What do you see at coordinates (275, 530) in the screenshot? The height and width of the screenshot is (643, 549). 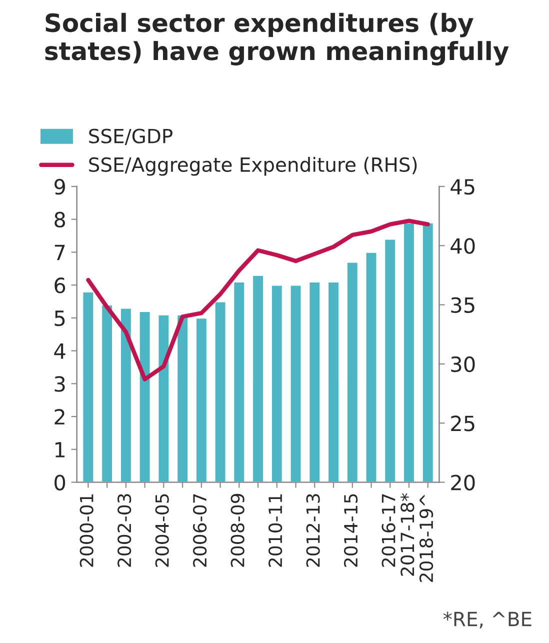 I see `x-tick-label: 2010-11` at bounding box center [275, 530].